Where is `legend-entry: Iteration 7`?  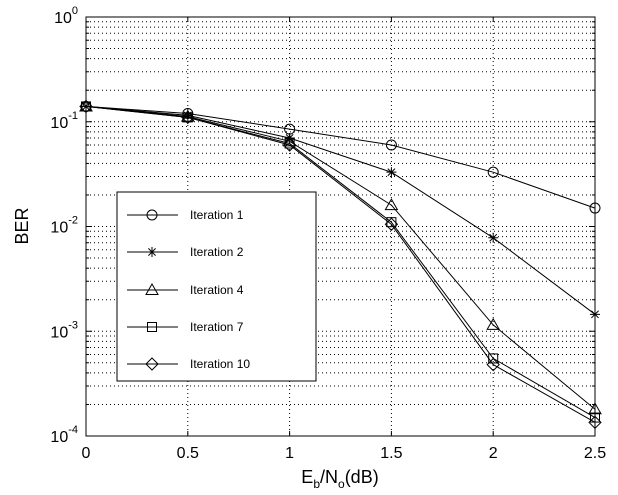 legend-entry: Iteration 7 is located at coordinates (185, 327).